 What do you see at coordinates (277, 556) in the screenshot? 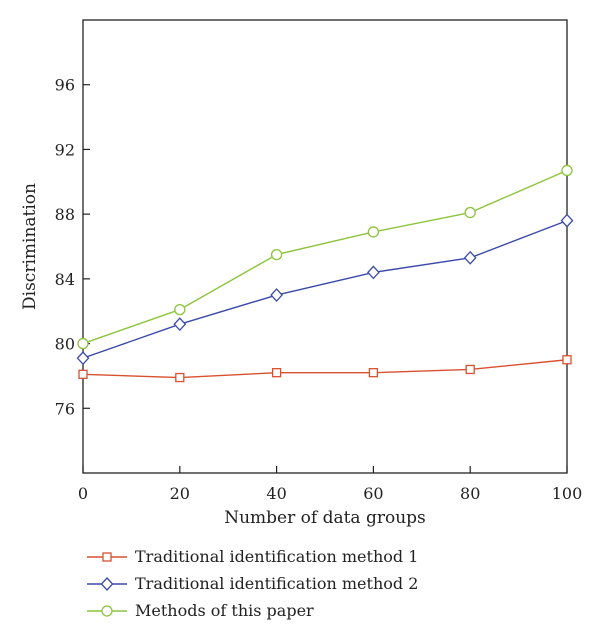
I see `legend-label: Traditional identification method 1` at bounding box center [277, 556].